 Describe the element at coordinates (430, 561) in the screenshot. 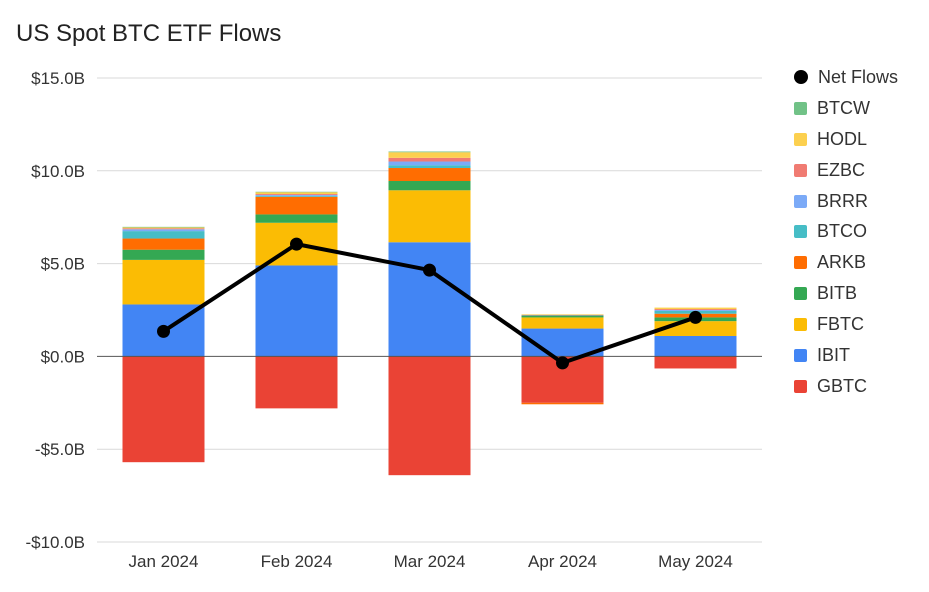

I see `x-tick-label: Mar 2024` at that location.